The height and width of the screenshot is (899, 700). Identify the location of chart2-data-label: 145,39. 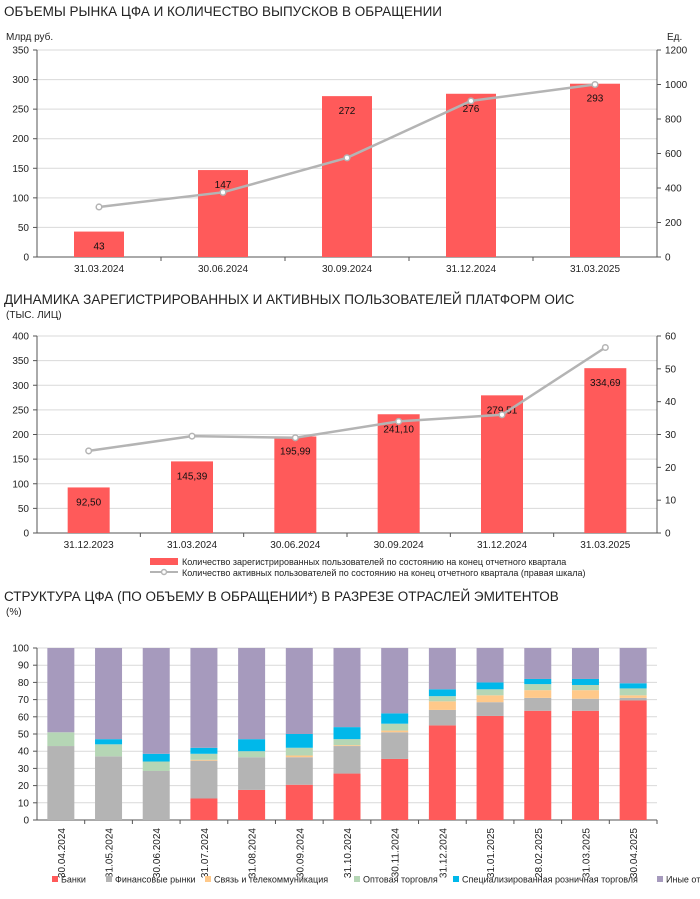
(192, 476).